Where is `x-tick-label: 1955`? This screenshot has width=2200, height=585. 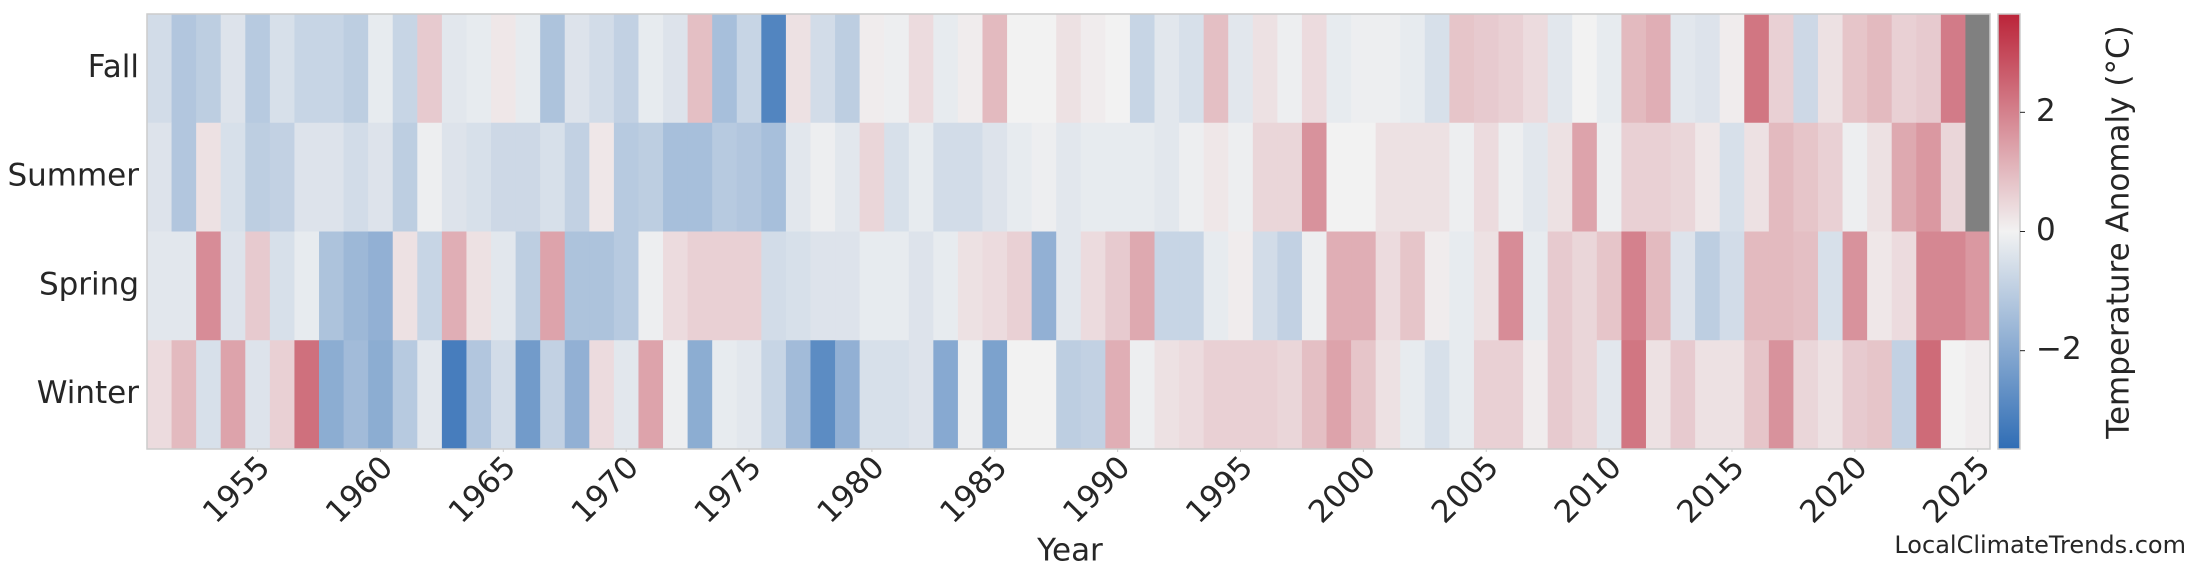 x-tick-label: 1955 is located at coordinates (236, 489).